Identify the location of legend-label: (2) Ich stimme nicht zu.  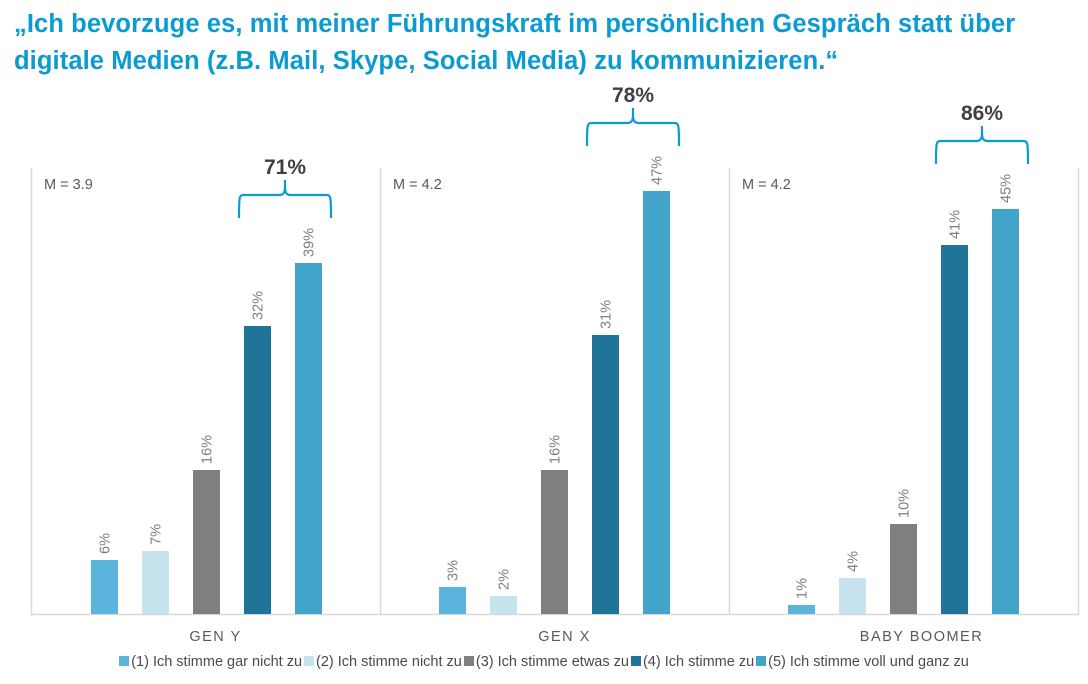
(389, 662).